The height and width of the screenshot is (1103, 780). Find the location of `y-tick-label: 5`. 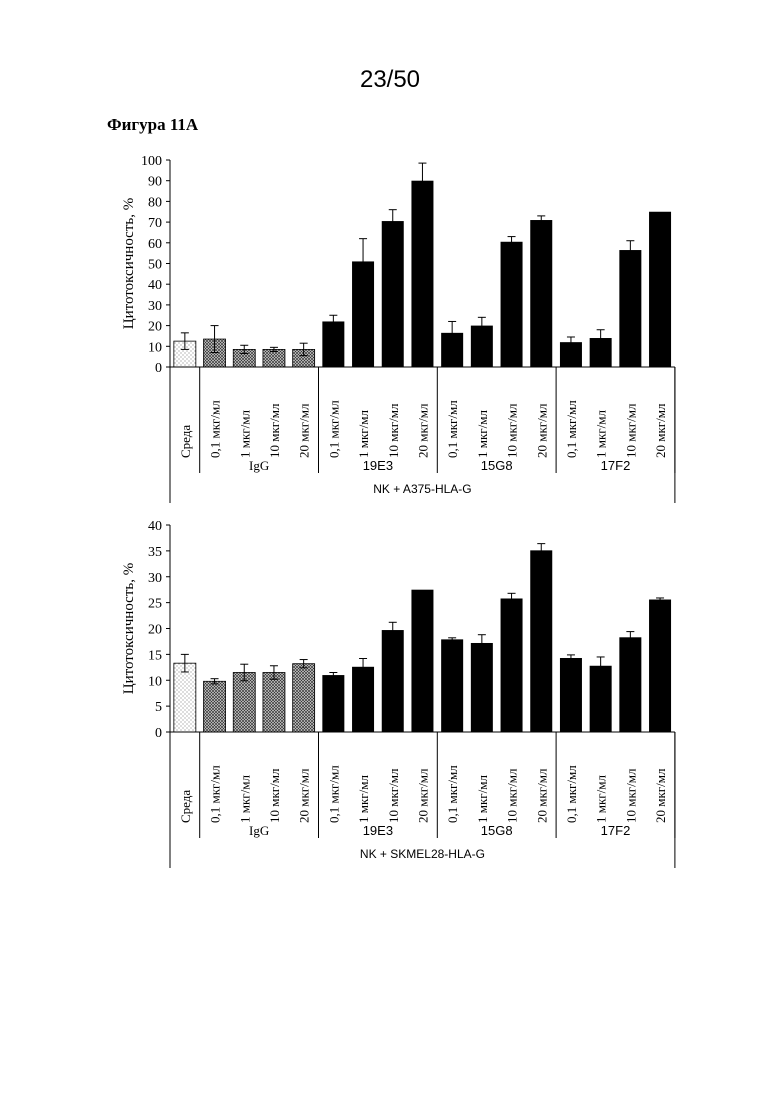

y-tick-label: 5 is located at coordinates (158, 707).